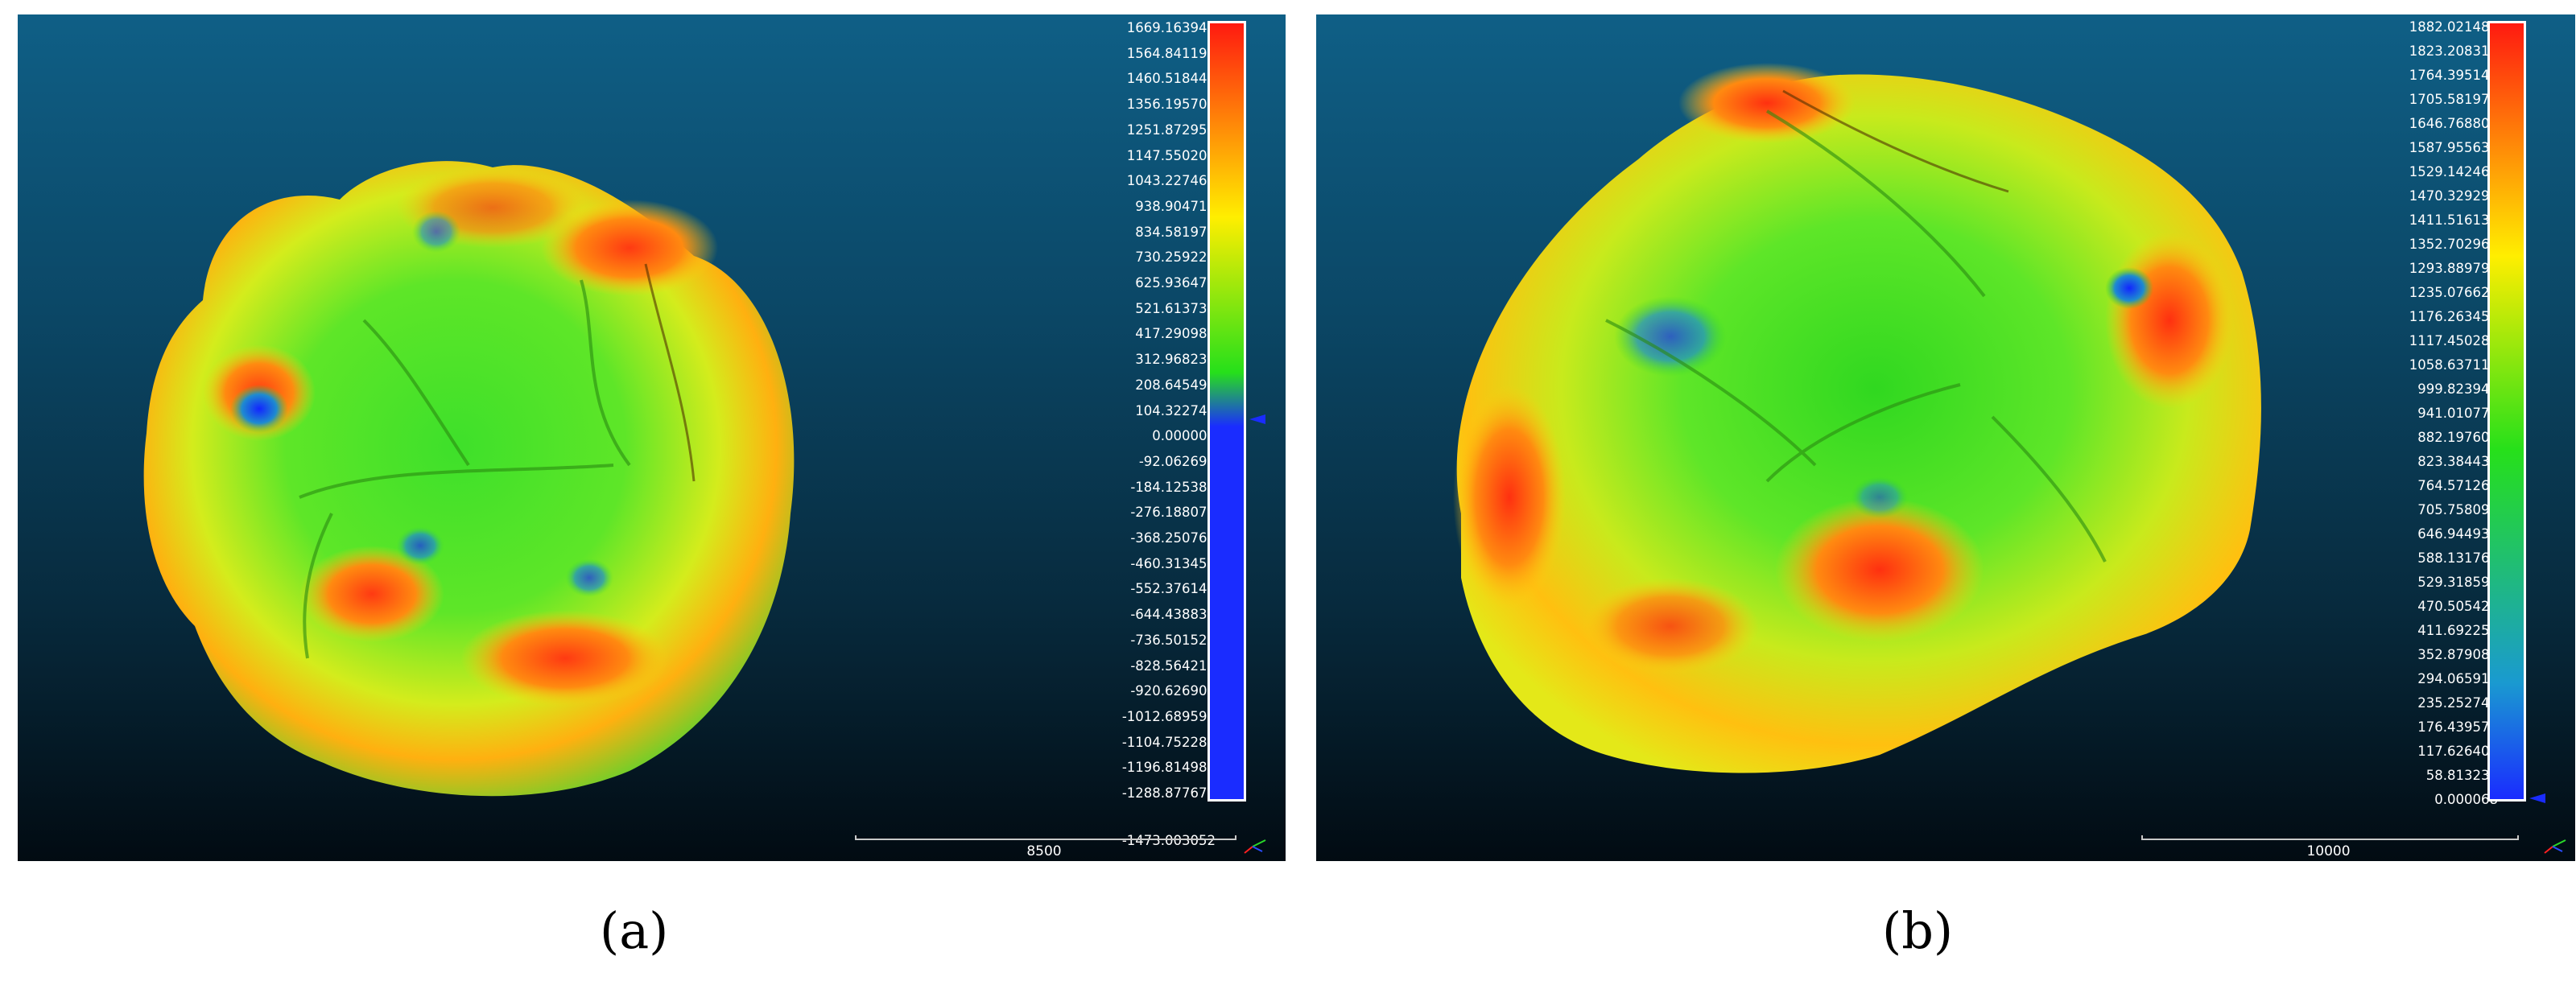  Describe the element at coordinates (1171, 79) in the screenshot. I see `scale-tick-label: 1460.518448` at that location.